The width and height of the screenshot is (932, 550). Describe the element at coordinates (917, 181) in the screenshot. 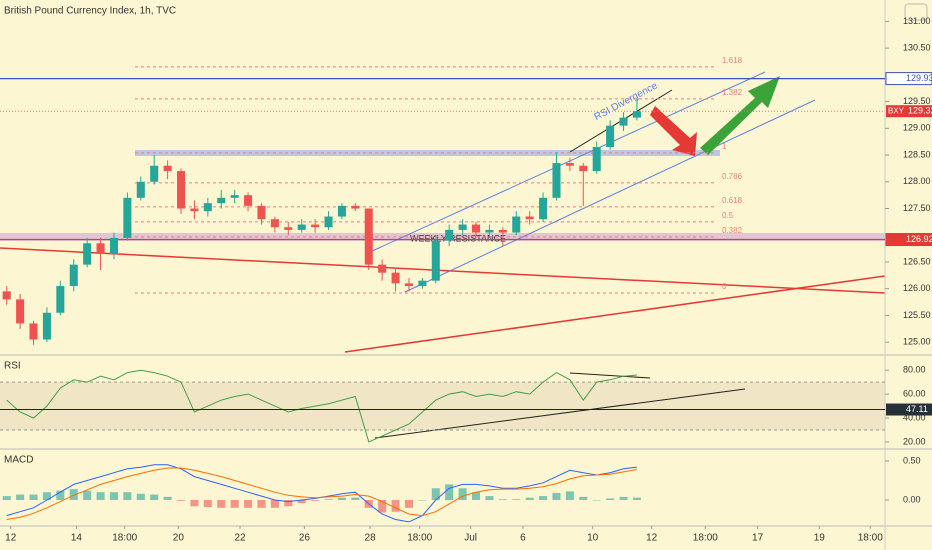

I see `y-tick-label: 128.00` at that location.